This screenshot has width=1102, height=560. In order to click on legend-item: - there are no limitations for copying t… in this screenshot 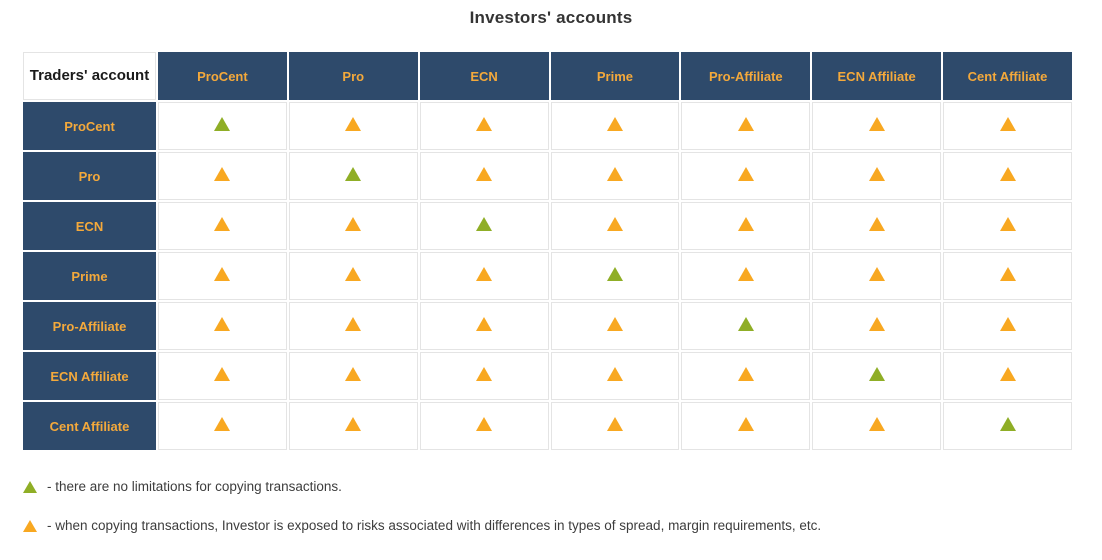, I will do `click(562, 486)`.